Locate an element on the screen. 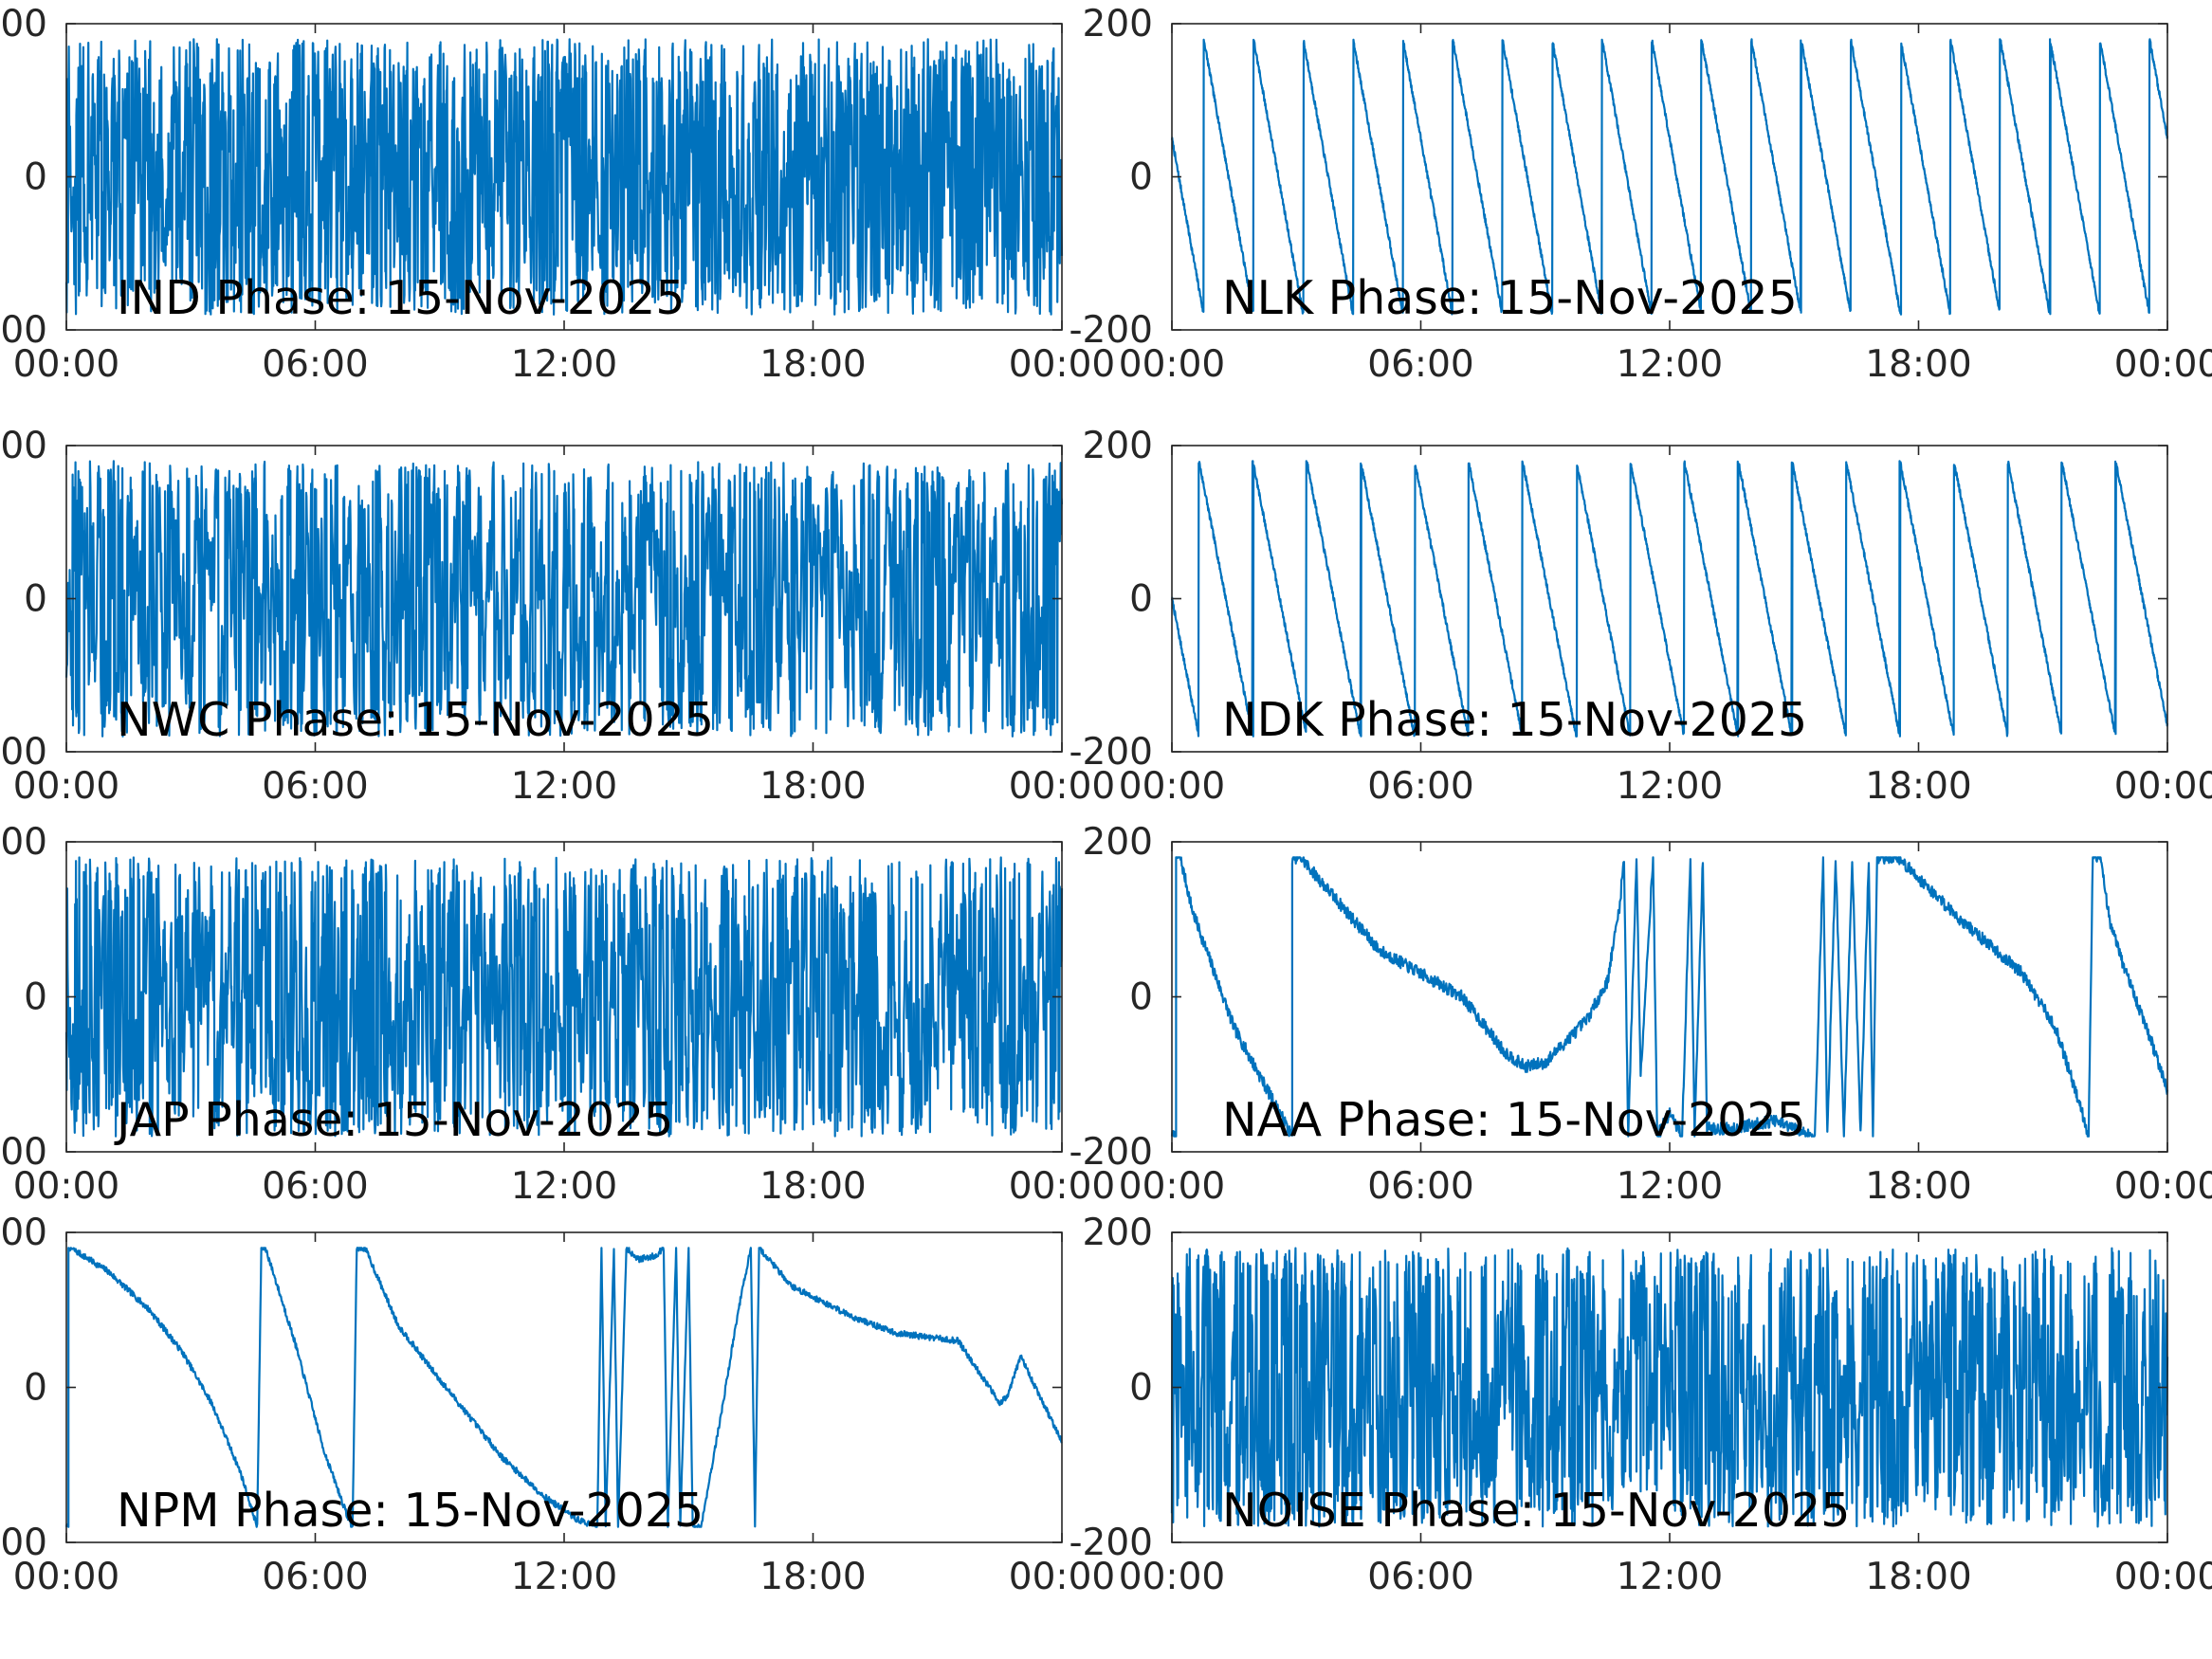 Image resolution: width=2212 pixels, height=1659 pixels. plot-title-noise: NOISE Phase: 15-Nov-2025 is located at coordinates (1536, 1511).